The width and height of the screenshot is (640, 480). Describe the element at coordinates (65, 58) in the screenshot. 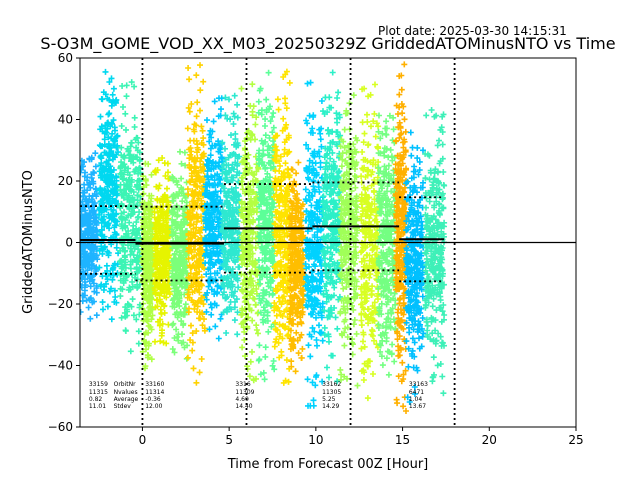

I see `y-tick-label: 60` at that location.